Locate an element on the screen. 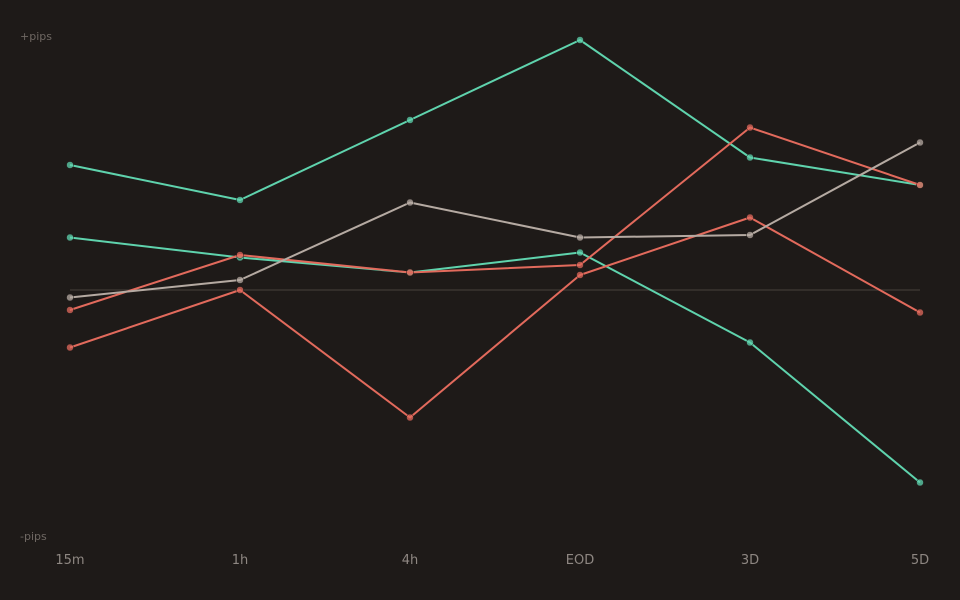 This screenshot has width=960, height=600. x-tick-label: 1h is located at coordinates (240, 560).